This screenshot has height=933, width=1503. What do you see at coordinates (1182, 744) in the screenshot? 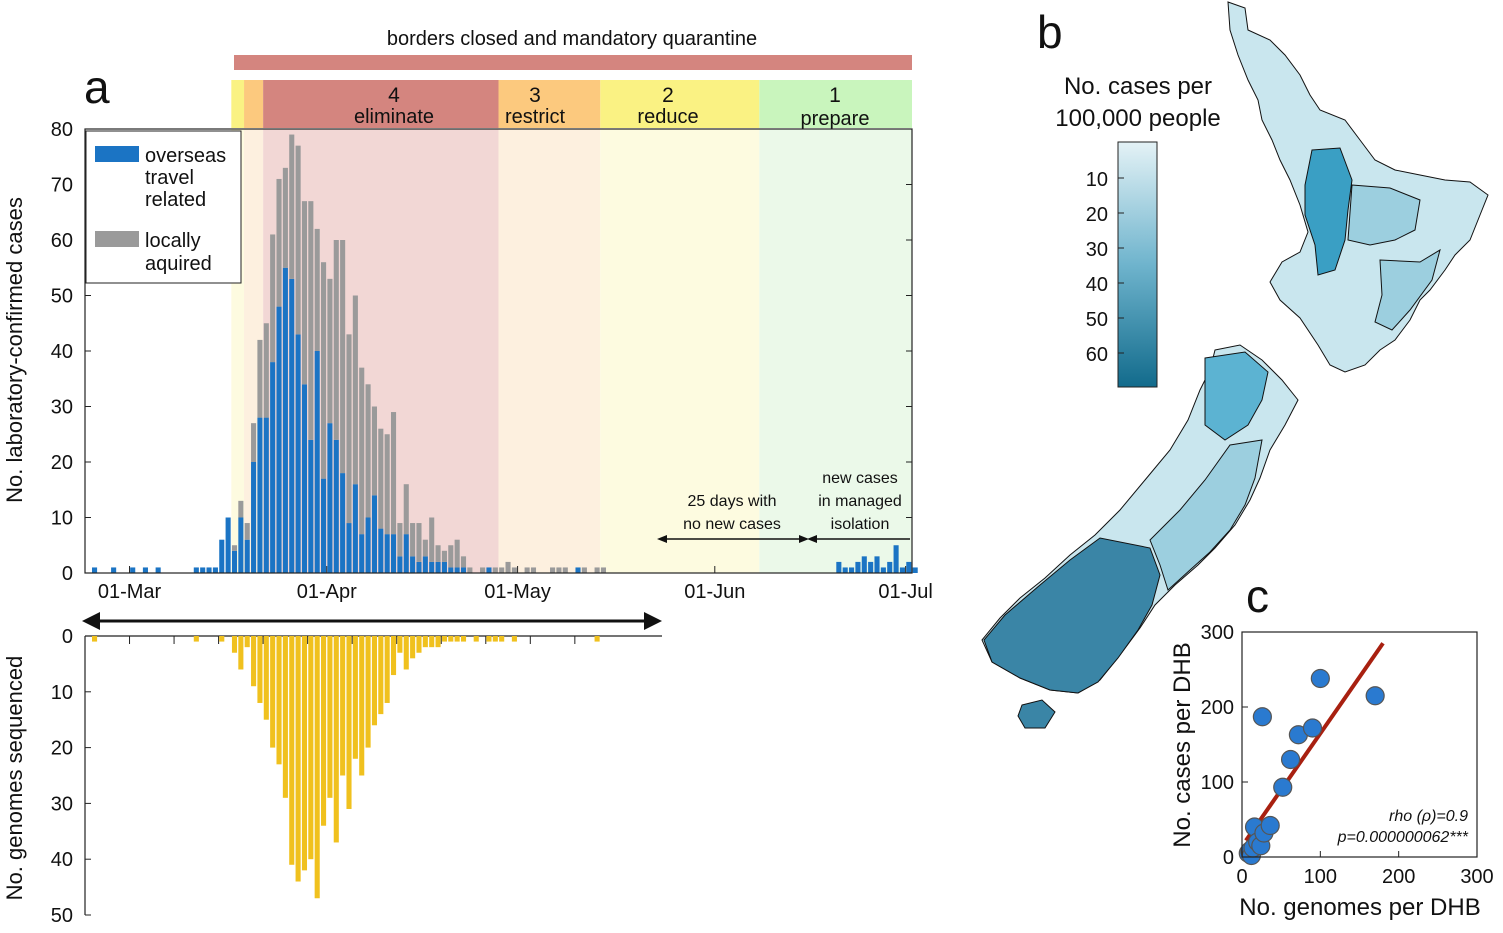
I see `scatter-ylabel: No. cases per DHB` at bounding box center [1182, 744].